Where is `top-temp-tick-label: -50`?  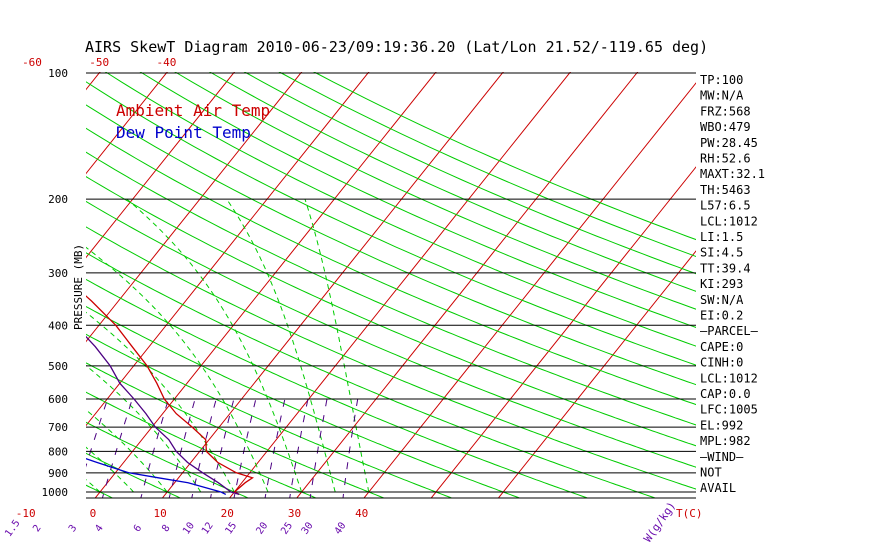
top-temp-tick-label: -50 is located at coordinates (99, 62).